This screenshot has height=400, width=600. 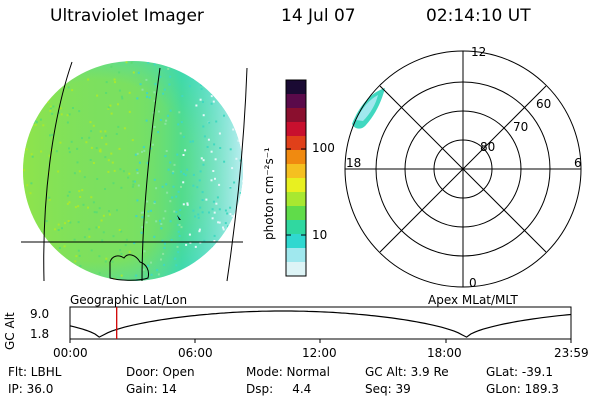 What do you see at coordinates (320, 324) in the screenshot?
I see `altitude-curve` at bounding box center [320, 324].